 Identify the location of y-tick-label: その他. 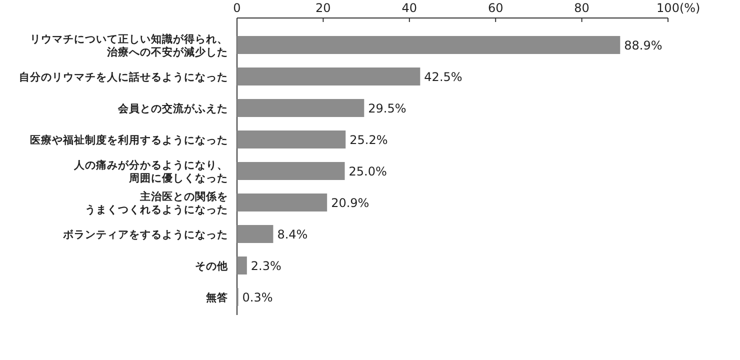
(212, 266).